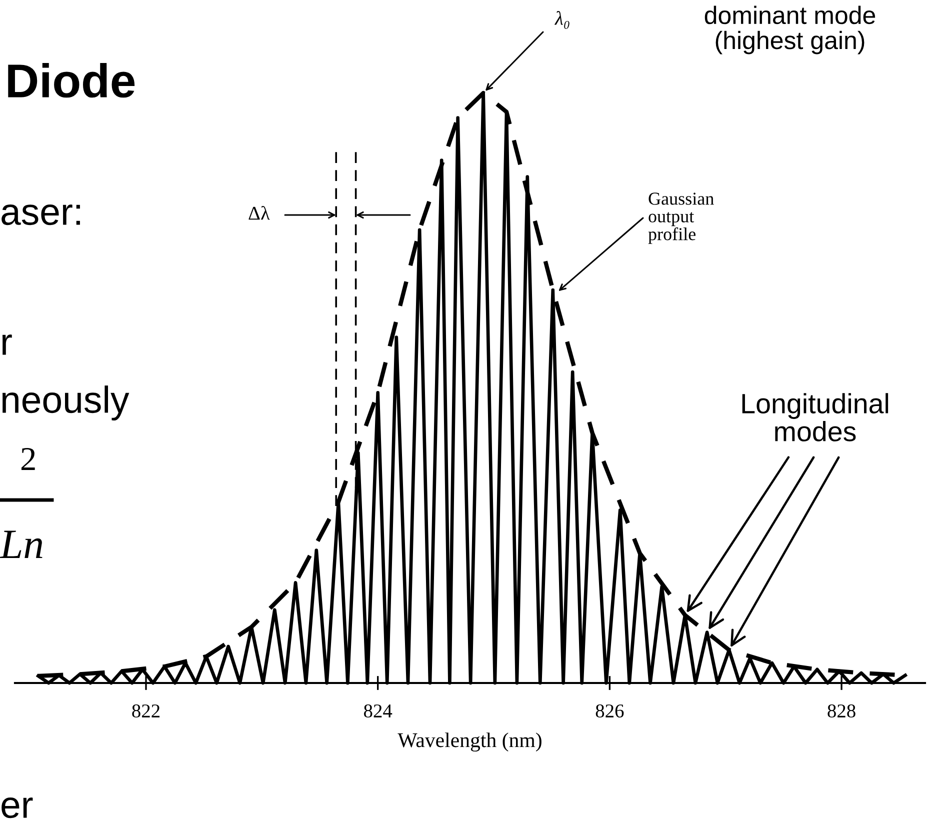 This screenshot has width=934, height=833. I want to click on x-tick-label: 826, so click(610, 711).